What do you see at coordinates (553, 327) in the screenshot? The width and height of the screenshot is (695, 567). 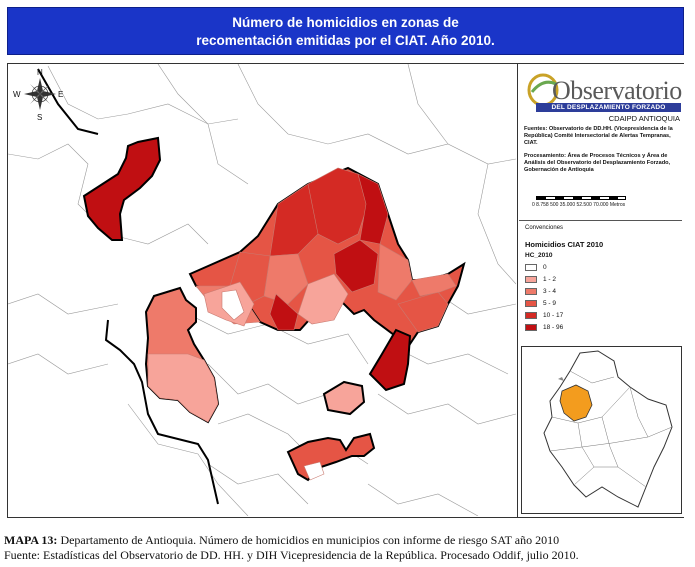 I see `legend-label: 18 - 96` at bounding box center [553, 327].